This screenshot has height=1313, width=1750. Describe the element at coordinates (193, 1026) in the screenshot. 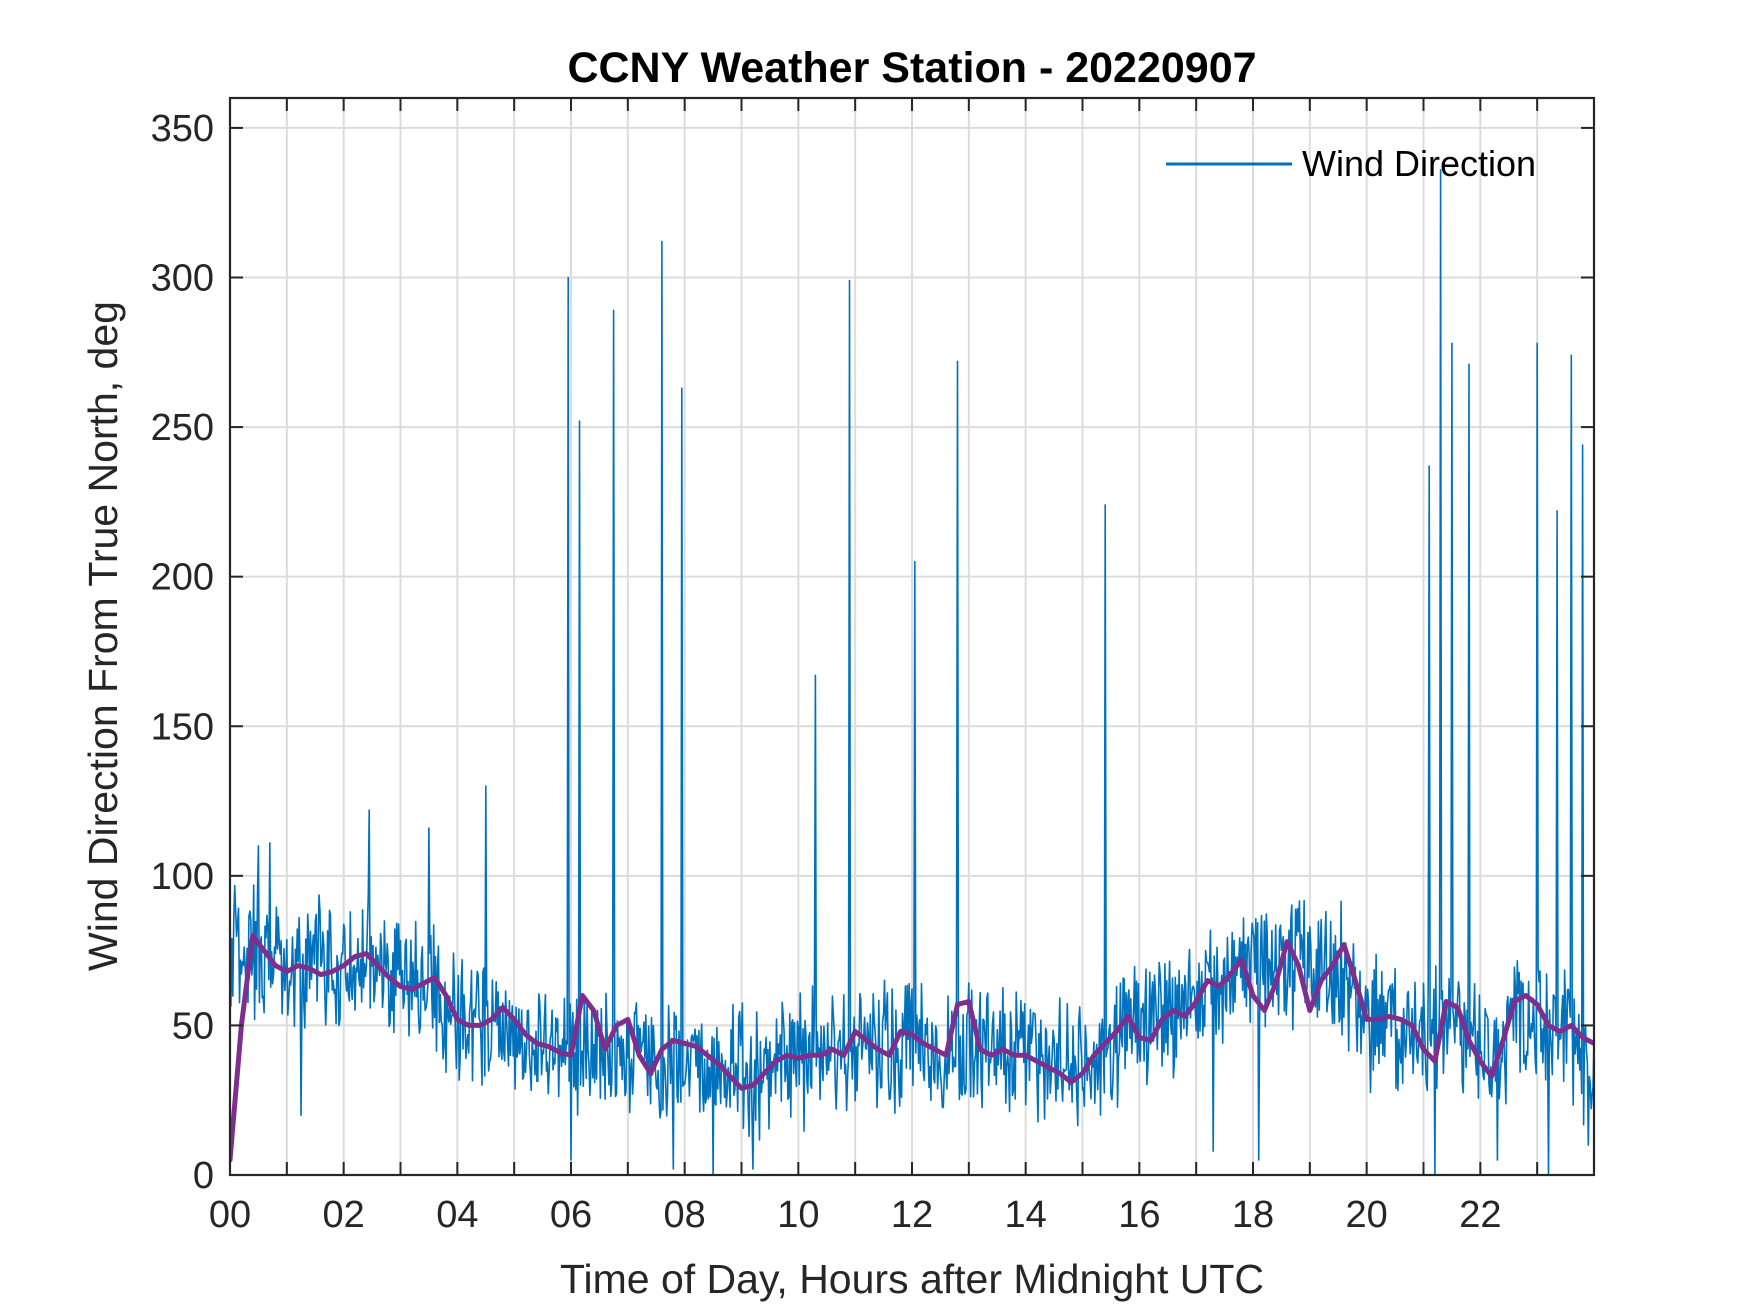

I see `y-tick-label: 50` at that location.